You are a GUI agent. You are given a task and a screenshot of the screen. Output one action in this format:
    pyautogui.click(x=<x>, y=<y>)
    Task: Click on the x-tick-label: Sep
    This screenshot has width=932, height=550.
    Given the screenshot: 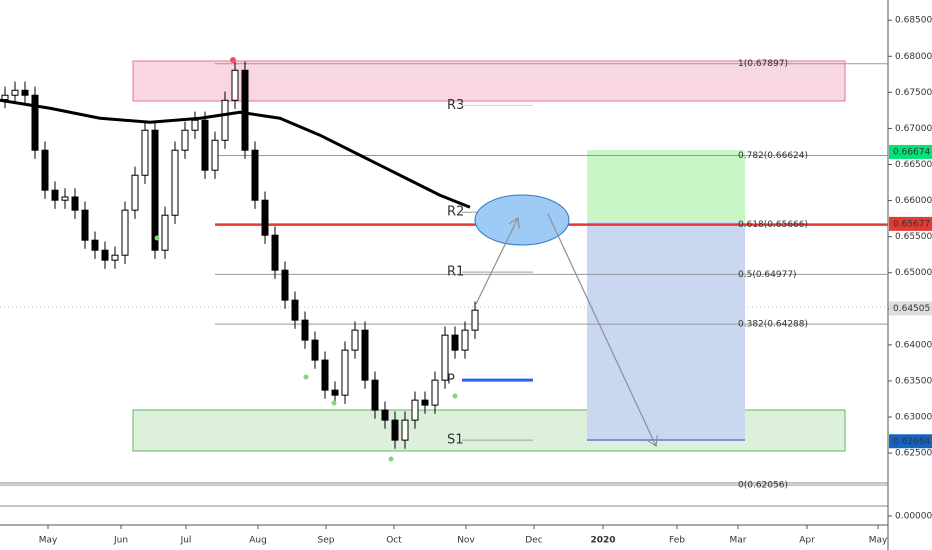 What is the action you would take?
    pyautogui.click(x=326, y=541)
    